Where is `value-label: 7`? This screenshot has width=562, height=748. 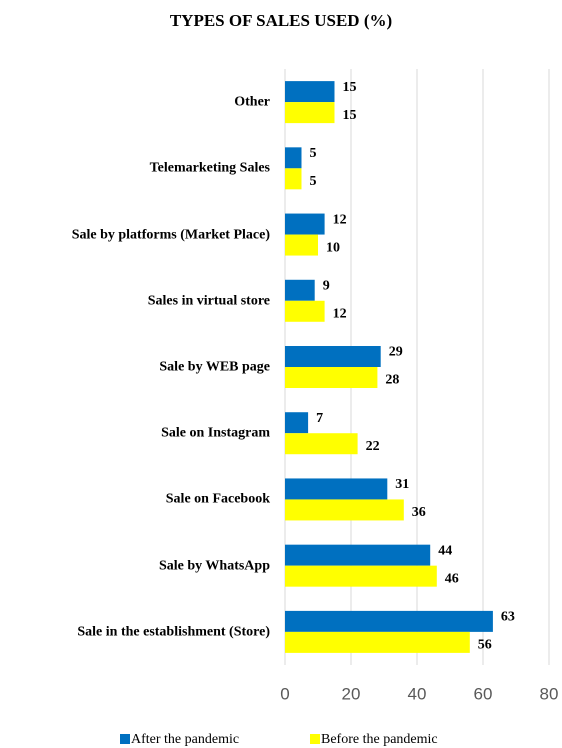 value-label: 7 is located at coordinates (319, 418).